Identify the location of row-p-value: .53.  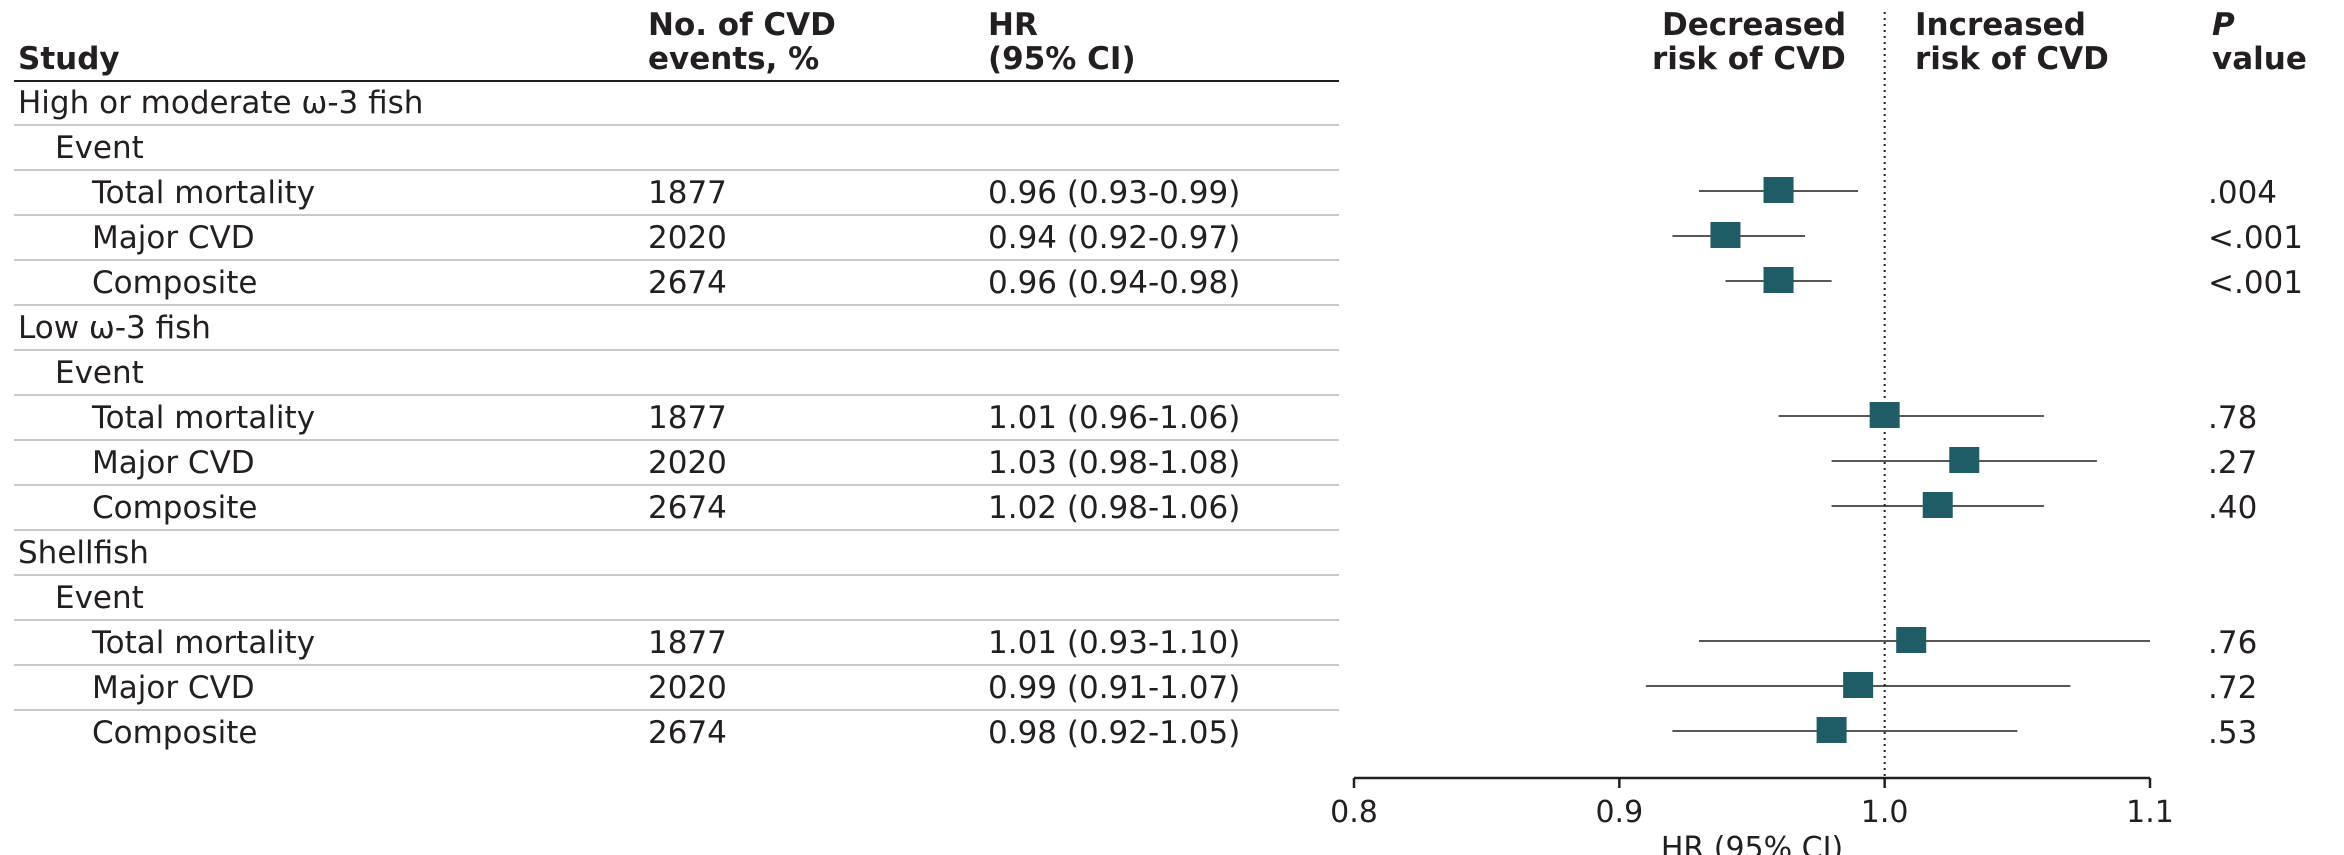
(2233, 733).